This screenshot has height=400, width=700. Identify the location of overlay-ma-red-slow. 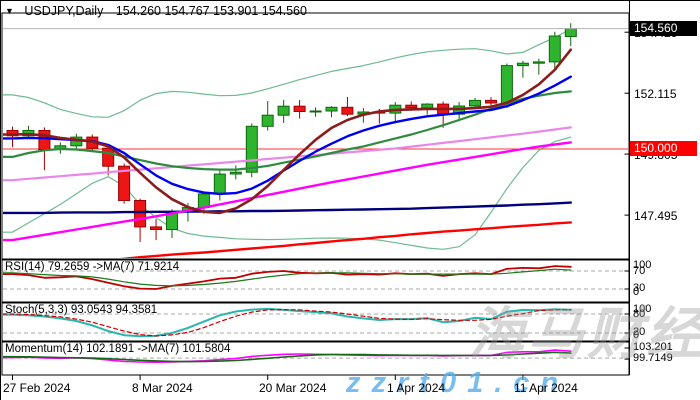
(346, 239).